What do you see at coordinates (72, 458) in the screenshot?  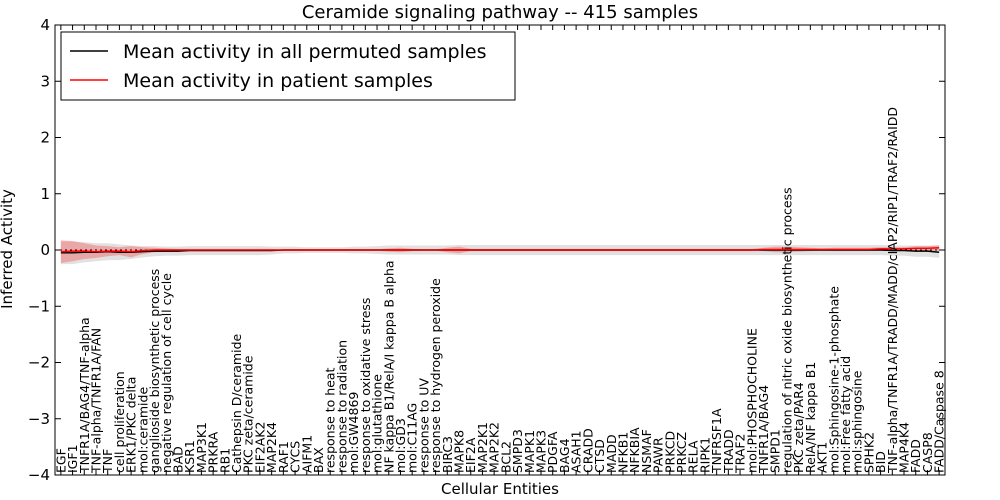 I see `x-category-label: IGF1` at bounding box center [72, 458].